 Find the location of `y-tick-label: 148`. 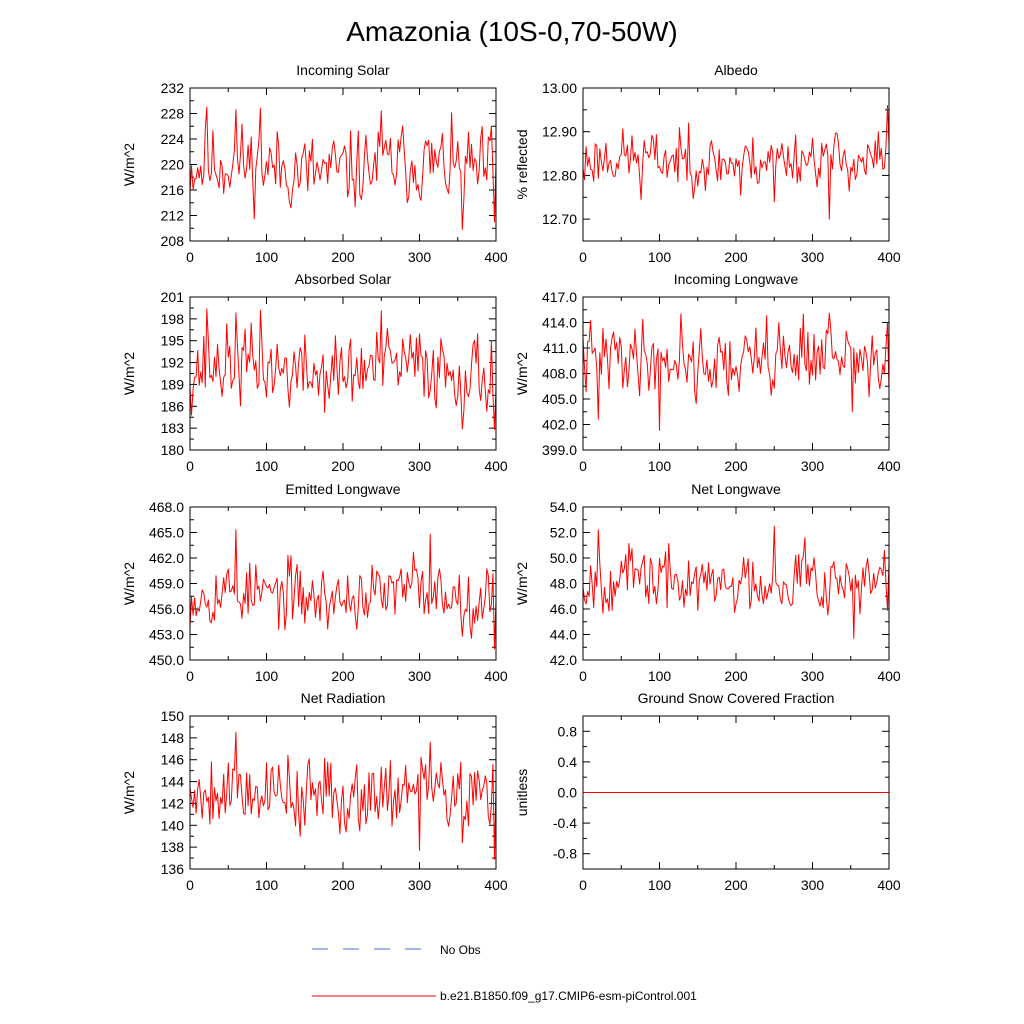

y-tick-label: 148 is located at coordinates (173, 738).